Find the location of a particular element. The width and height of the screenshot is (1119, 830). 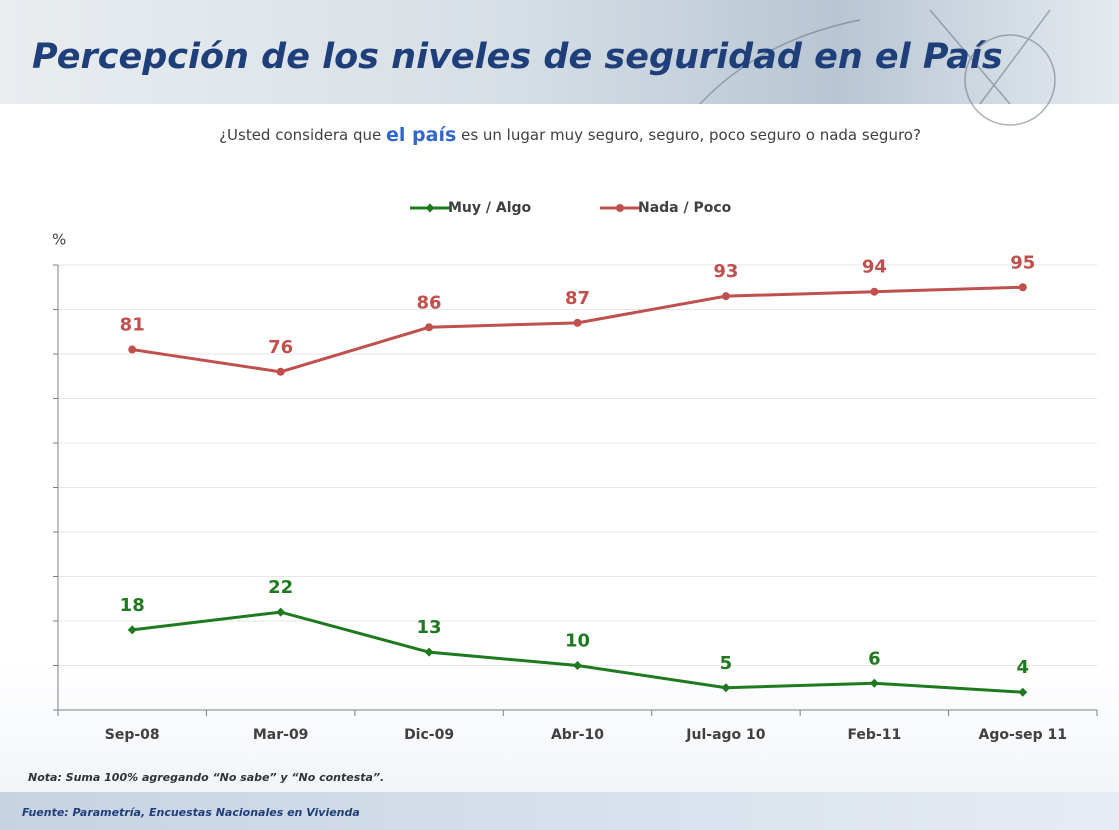

x-tick-label: Feb-11 is located at coordinates (874, 735).